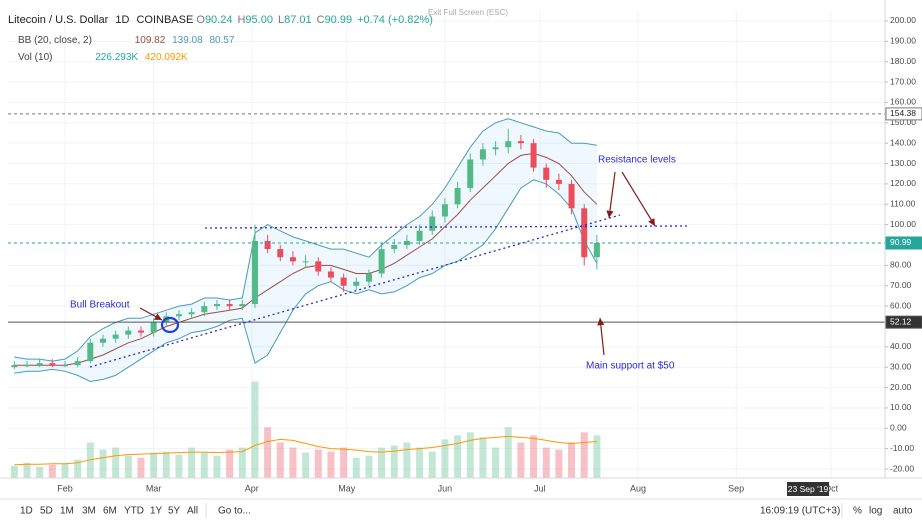 The height and width of the screenshot is (526, 922). I want to click on price-label: 90.99, so click(901, 242).